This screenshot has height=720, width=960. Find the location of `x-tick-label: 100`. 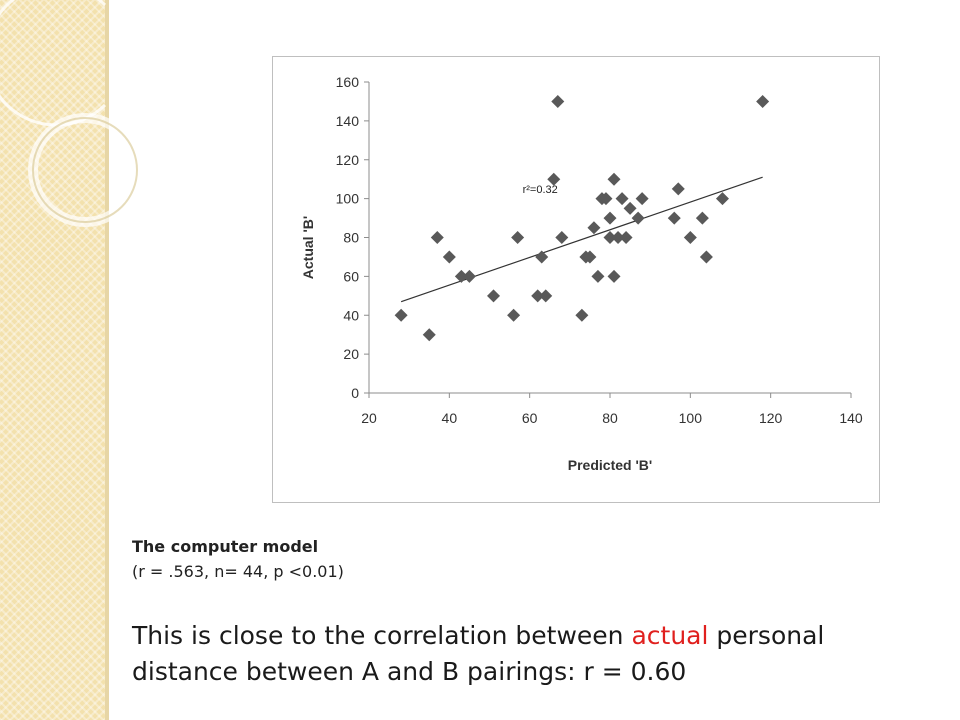

x-tick-label: 100 is located at coordinates (691, 418).